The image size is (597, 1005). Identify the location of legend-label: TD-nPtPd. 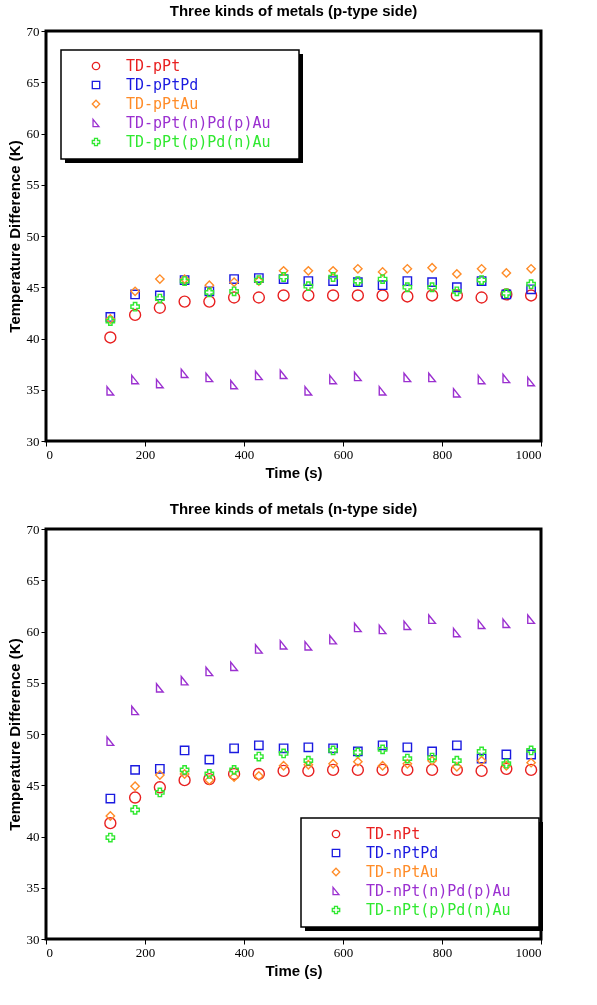
(402, 853).